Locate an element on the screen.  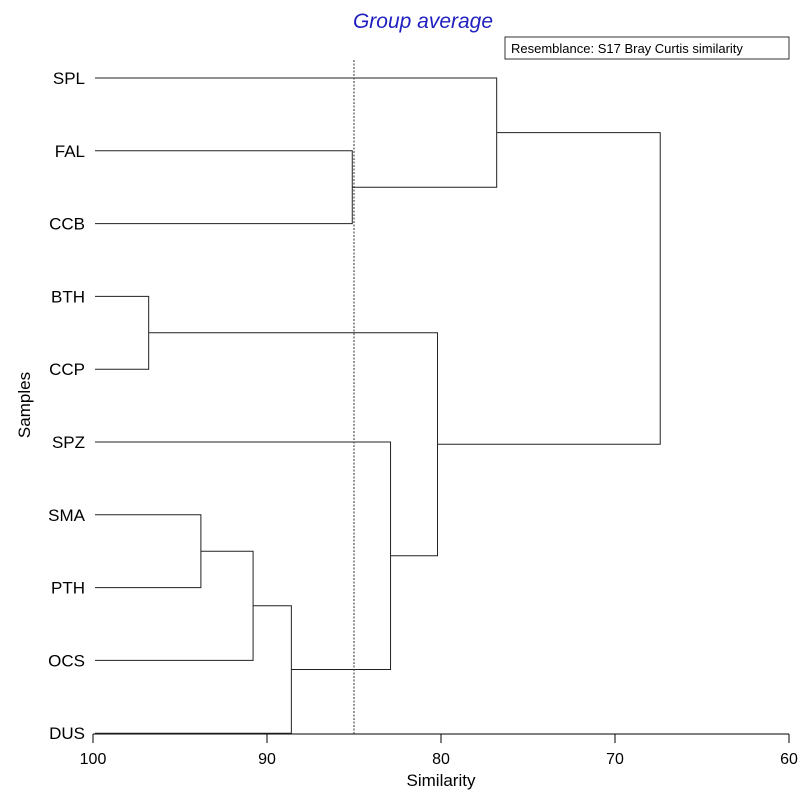
x-tick-label-100: 100 is located at coordinates (93, 759).